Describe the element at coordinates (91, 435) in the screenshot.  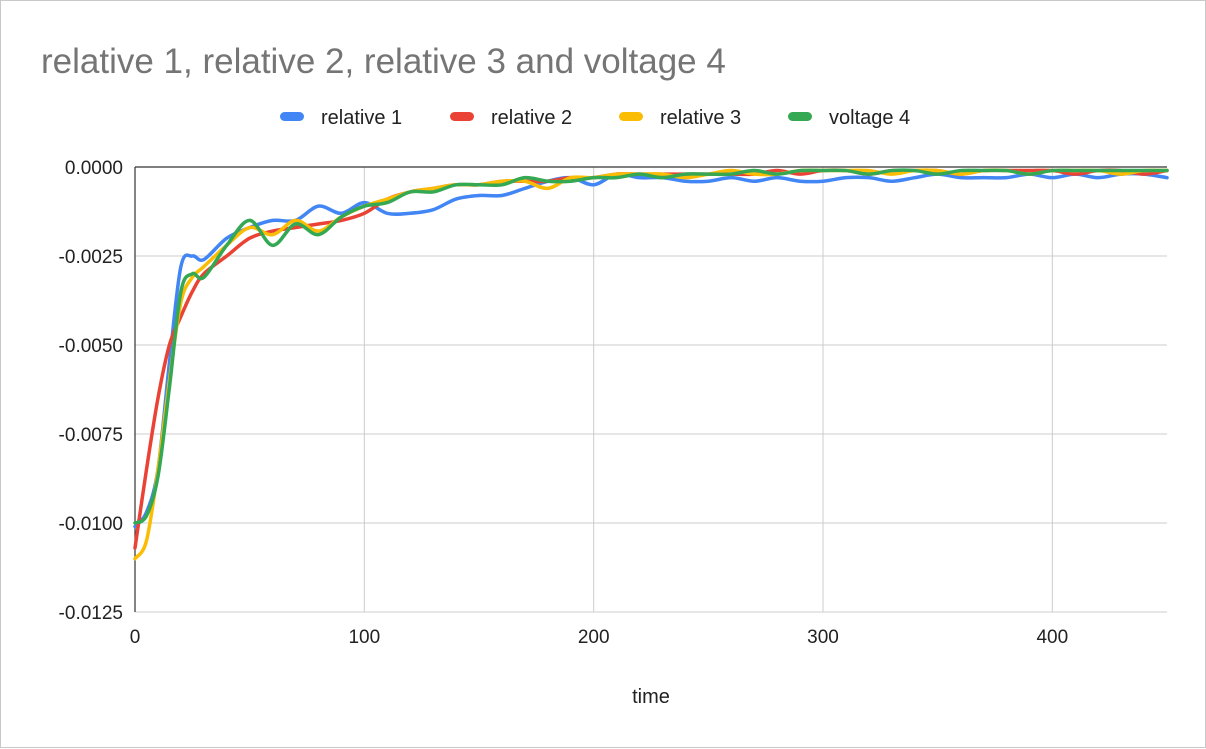
I see `y-tick-label: -0.0075` at that location.